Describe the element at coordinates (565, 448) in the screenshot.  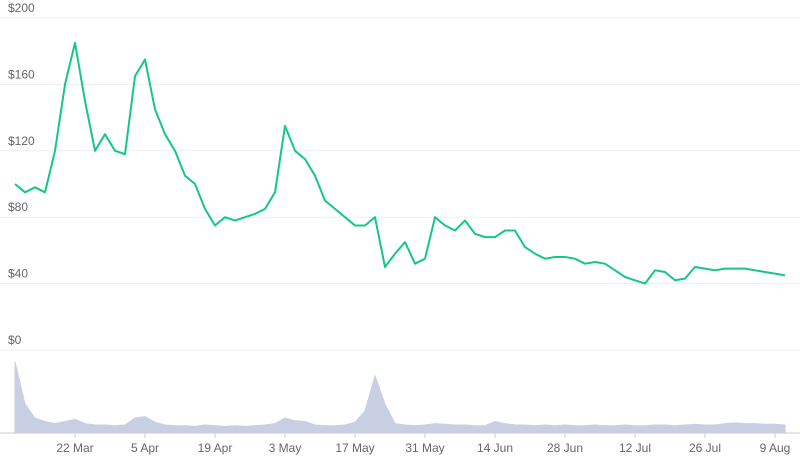
I see `x-tick-label: 28 Jun` at that location.